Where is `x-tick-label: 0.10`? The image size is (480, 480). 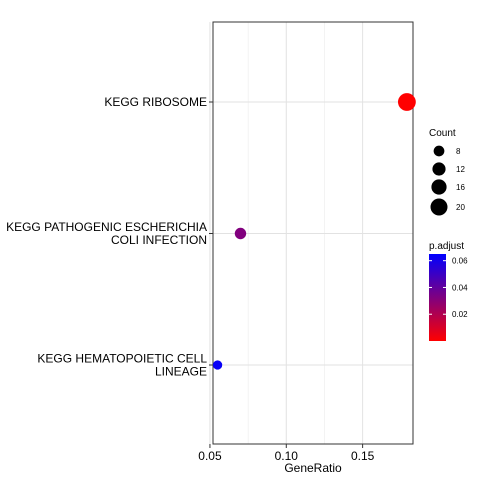
x-tick-label: 0.10 is located at coordinates (287, 456).